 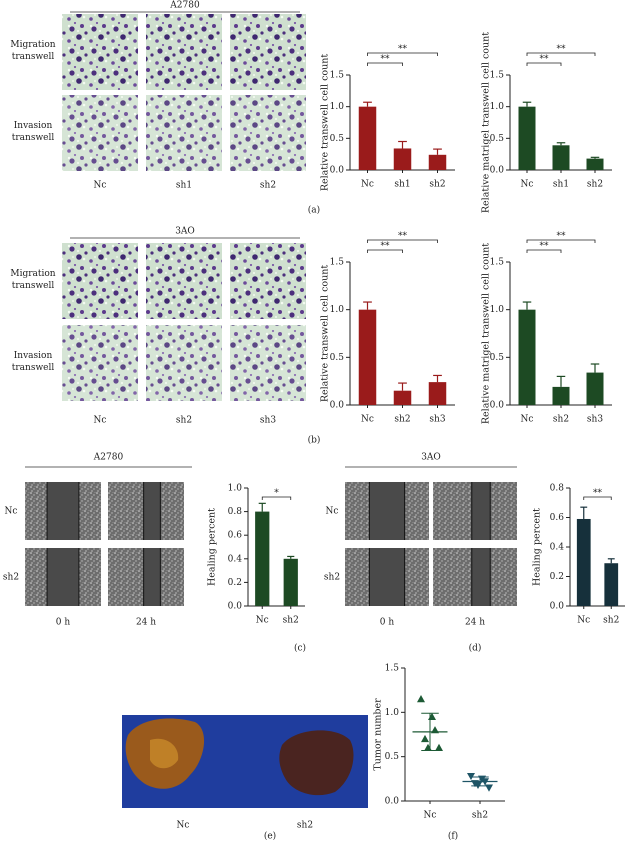 I want to click on panel-label: (a), so click(x=314, y=210).